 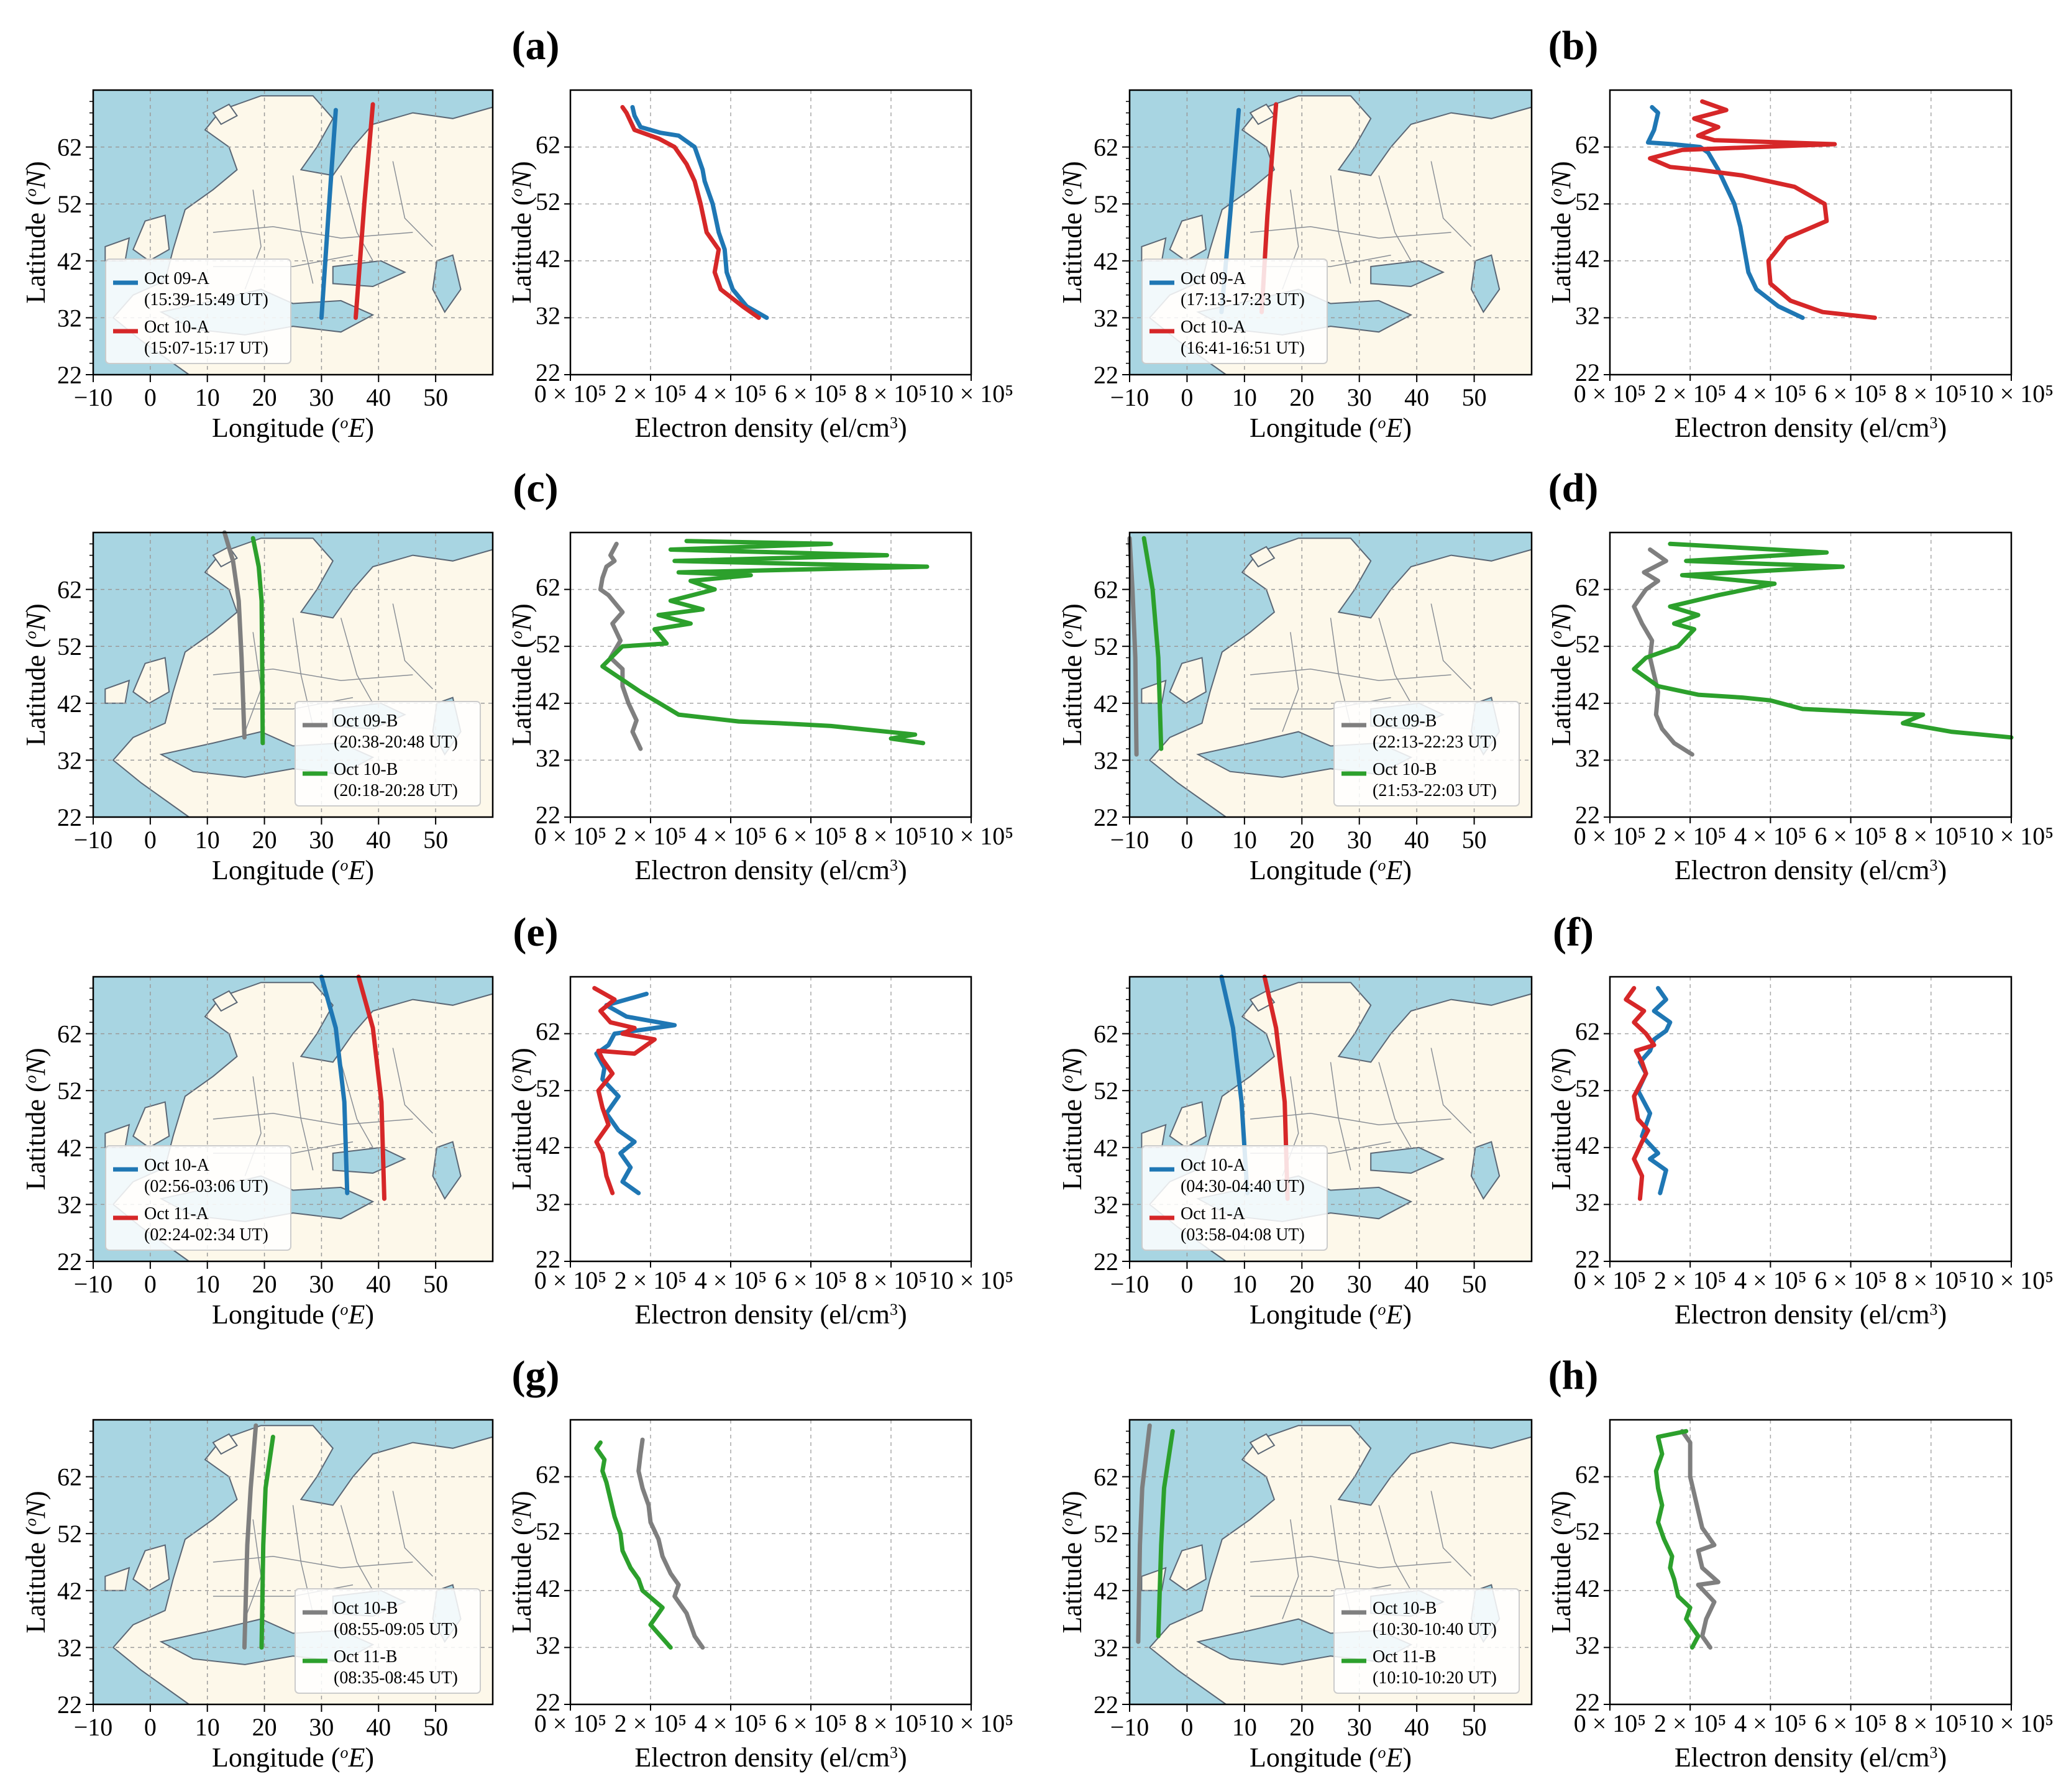 What do you see at coordinates (1405, 721) in the screenshot?
I see `legend-entry-grey: Oct 09-B` at bounding box center [1405, 721].